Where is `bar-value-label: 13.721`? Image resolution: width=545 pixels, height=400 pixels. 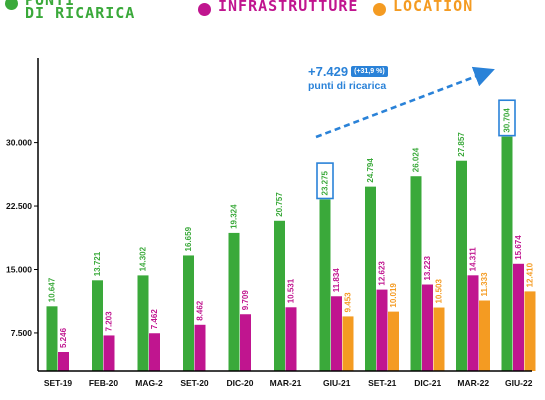
bar-value-label: 13.721 is located at coordinates (97, 263).